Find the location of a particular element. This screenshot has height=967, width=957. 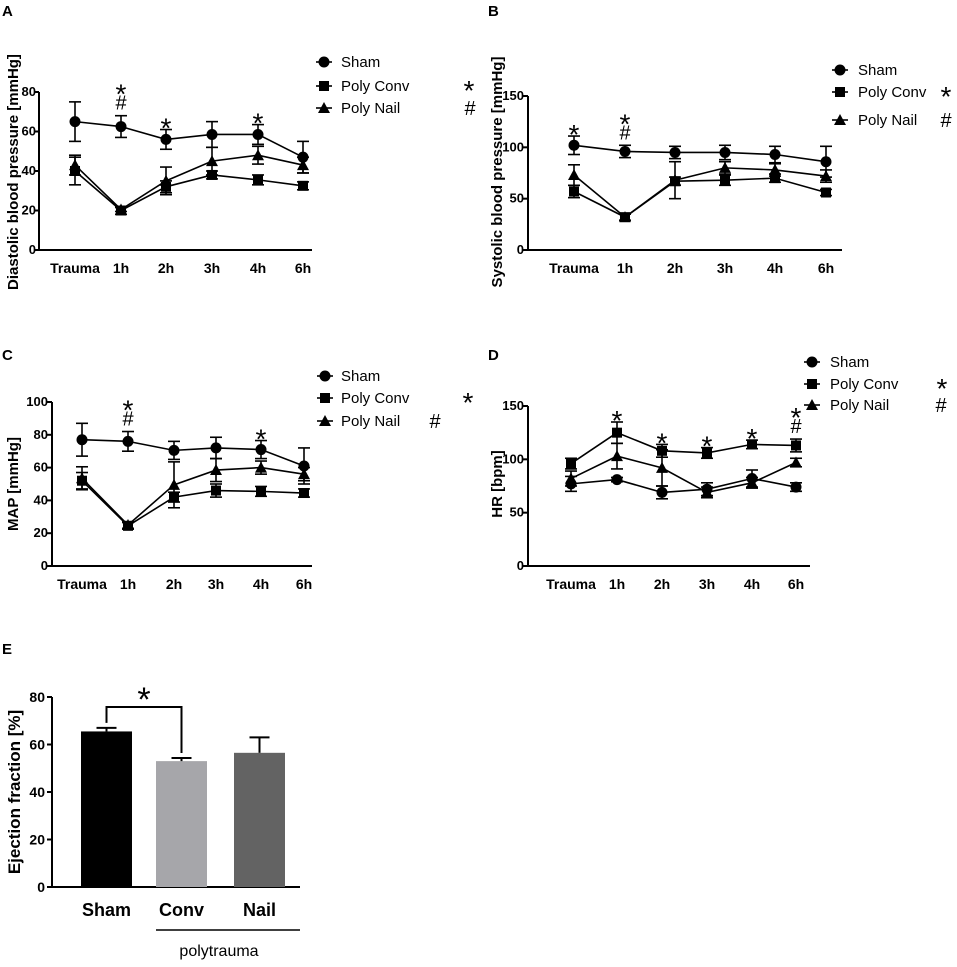

legend: Sham Poly Conv * Poly Nail # is located at coordinates (892, 97).